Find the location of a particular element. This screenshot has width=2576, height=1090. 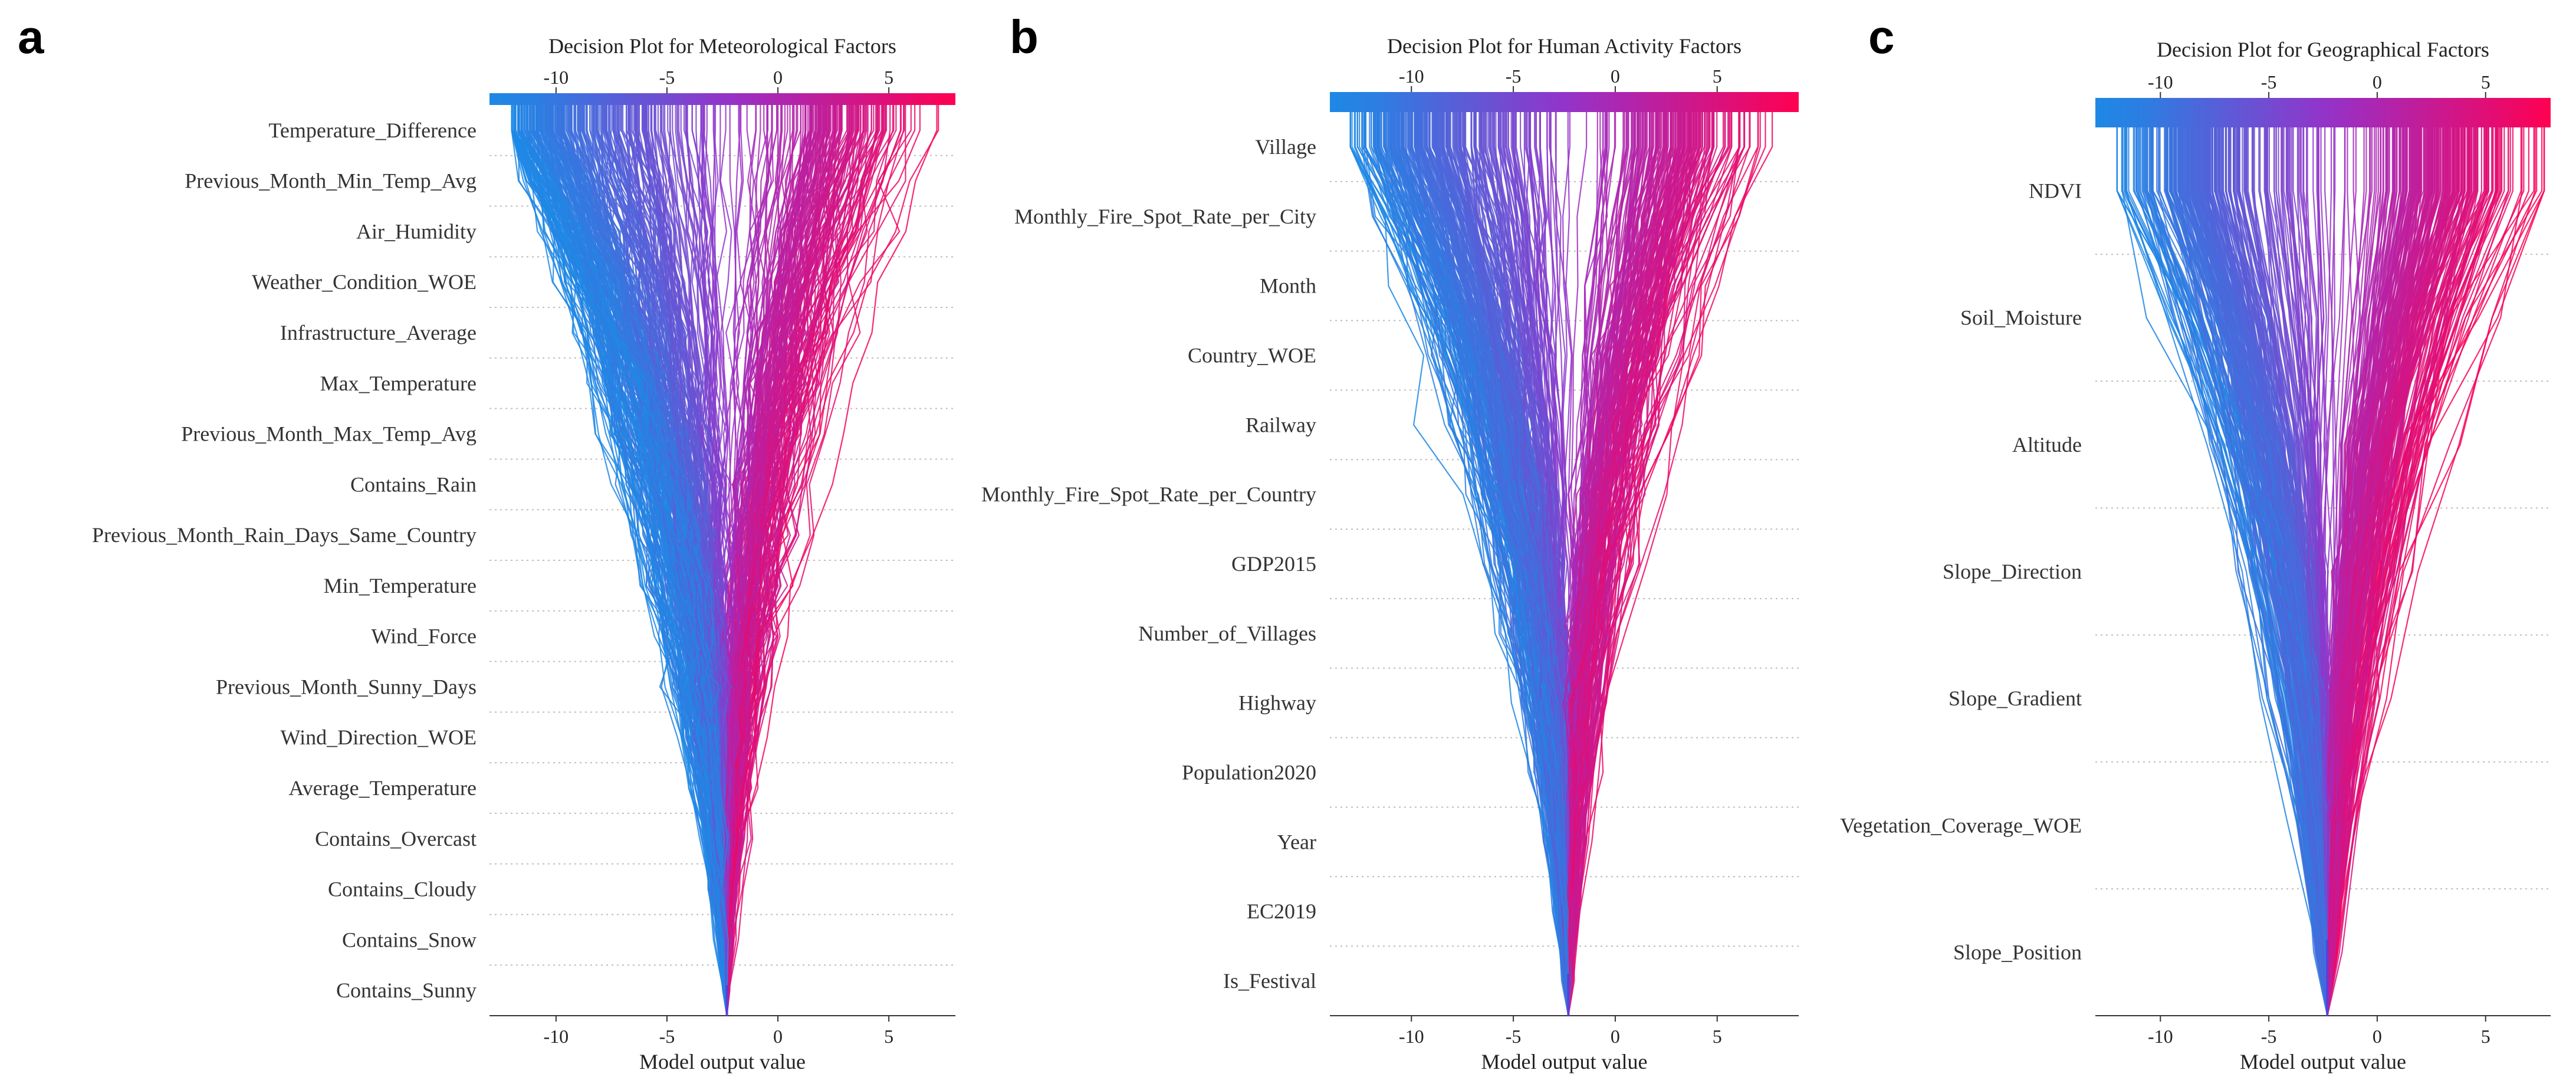

chart-title: Decision Plot for Geographical Factors is located at coordinates (2323, 49).